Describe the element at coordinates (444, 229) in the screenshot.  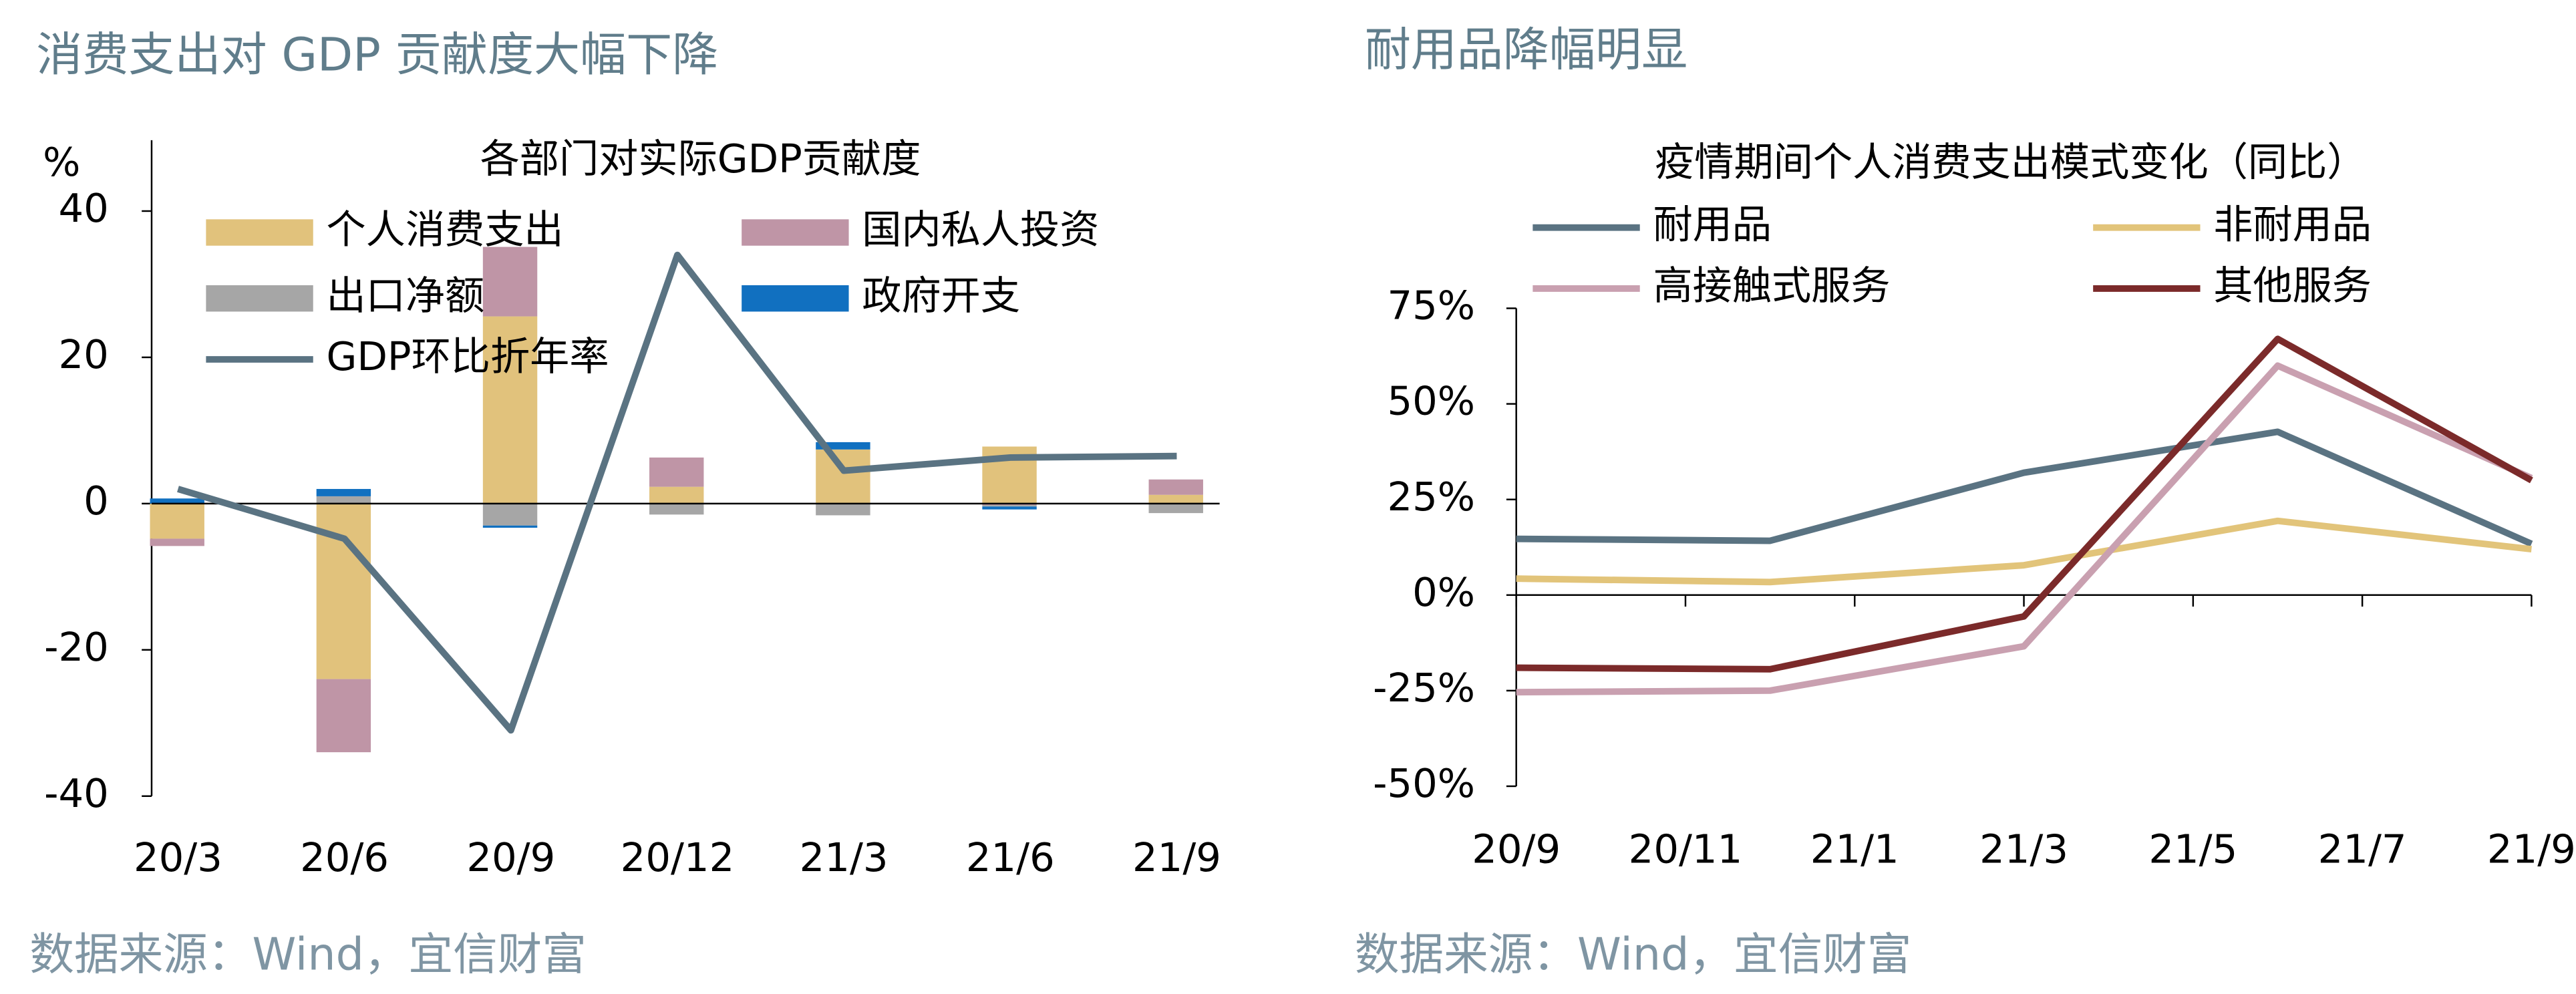
I see `legend-label: 个人消费支出` at that location.